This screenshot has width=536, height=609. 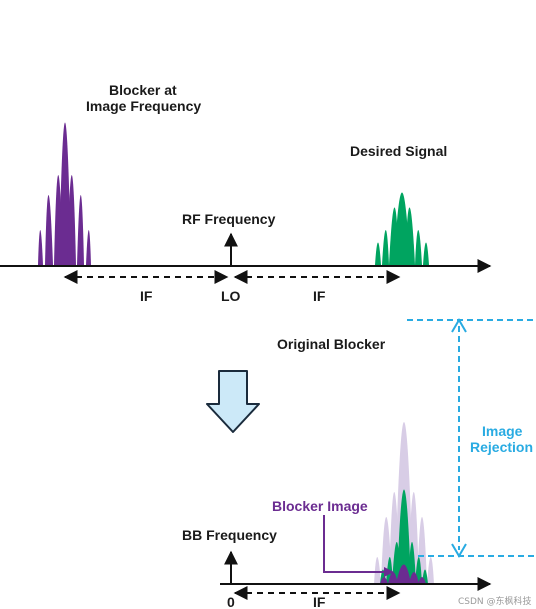 I want to click on blocker-label-line1: Blocker at, so click(x=143, y=90).